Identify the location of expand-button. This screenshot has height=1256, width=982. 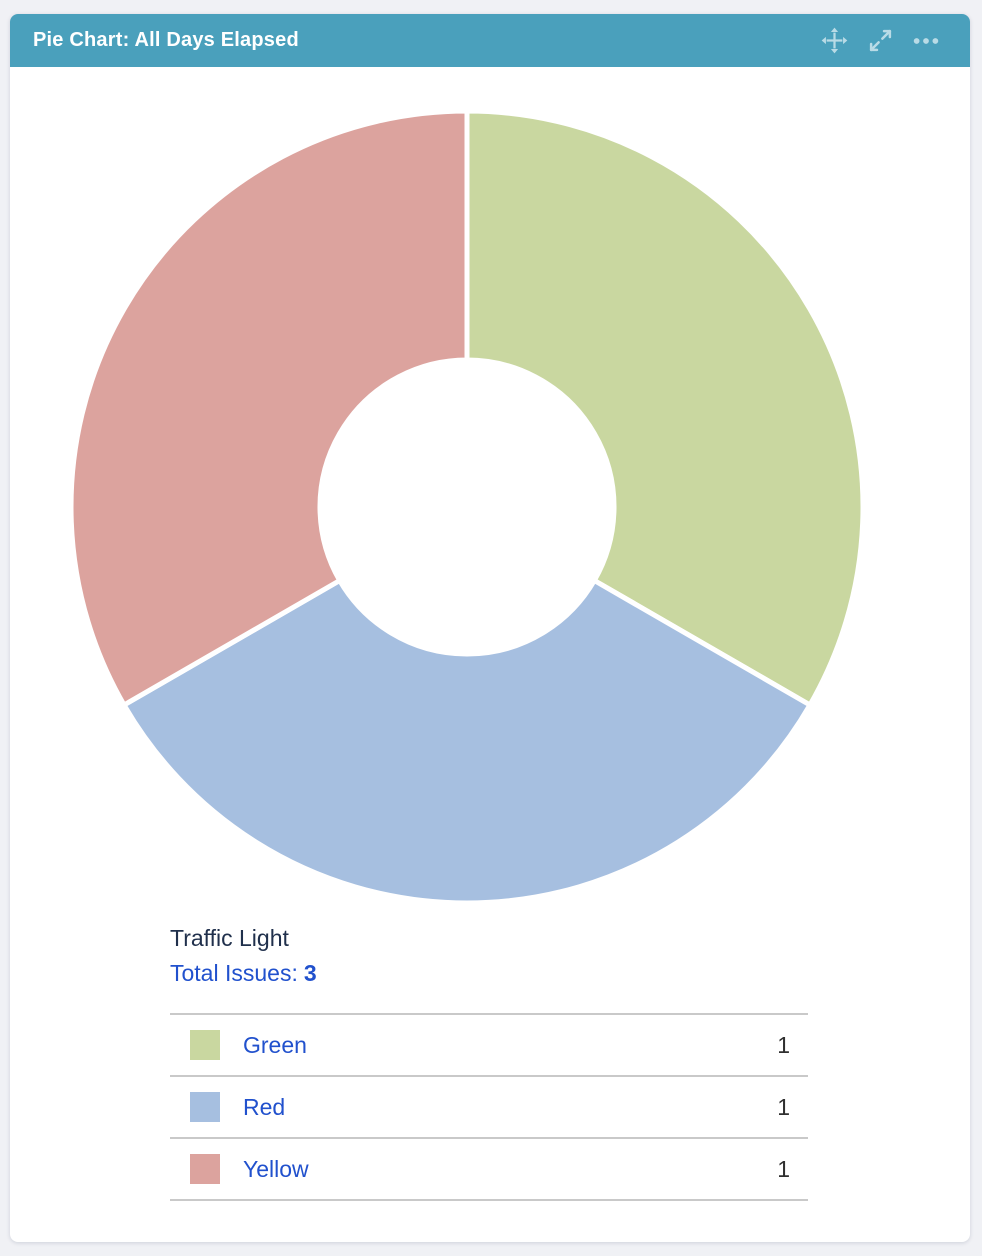
(880, 41).